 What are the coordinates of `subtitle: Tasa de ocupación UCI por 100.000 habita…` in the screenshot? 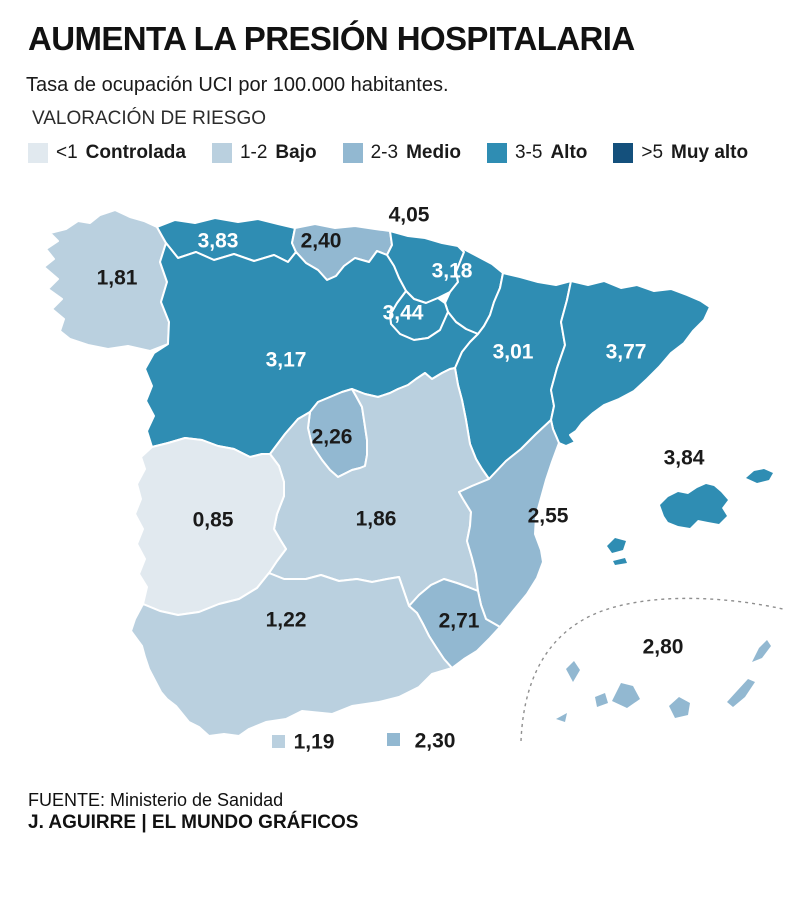 It's located at (237, 85).